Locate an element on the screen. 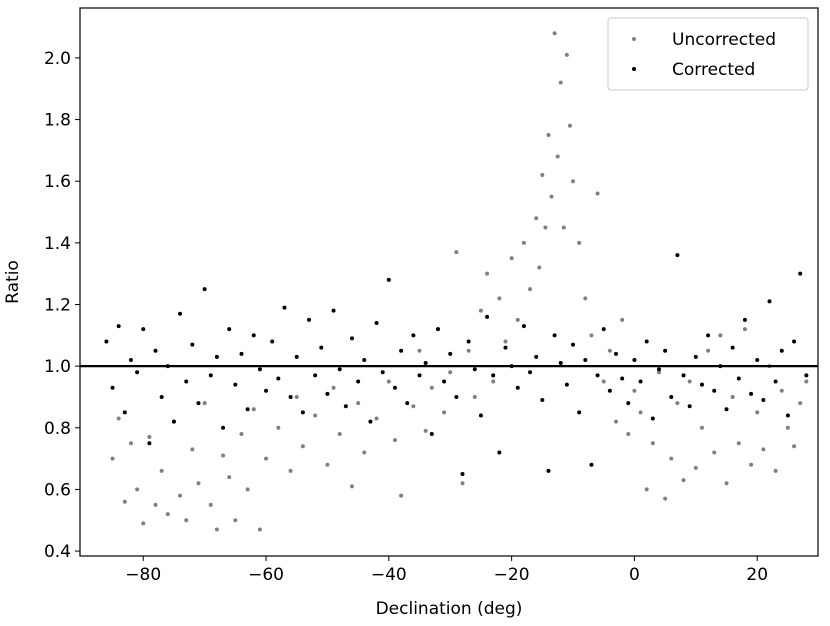  y-tick-label: 1.8 is located at coordinates (57, 121).